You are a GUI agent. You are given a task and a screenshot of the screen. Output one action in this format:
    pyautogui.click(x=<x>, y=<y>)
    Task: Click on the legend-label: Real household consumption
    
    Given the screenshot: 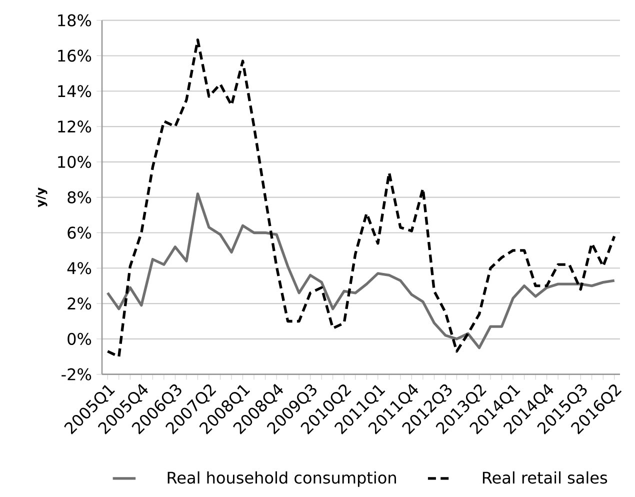 What is the action you would take?
    pyautogui.click(x=282, y=479)
    